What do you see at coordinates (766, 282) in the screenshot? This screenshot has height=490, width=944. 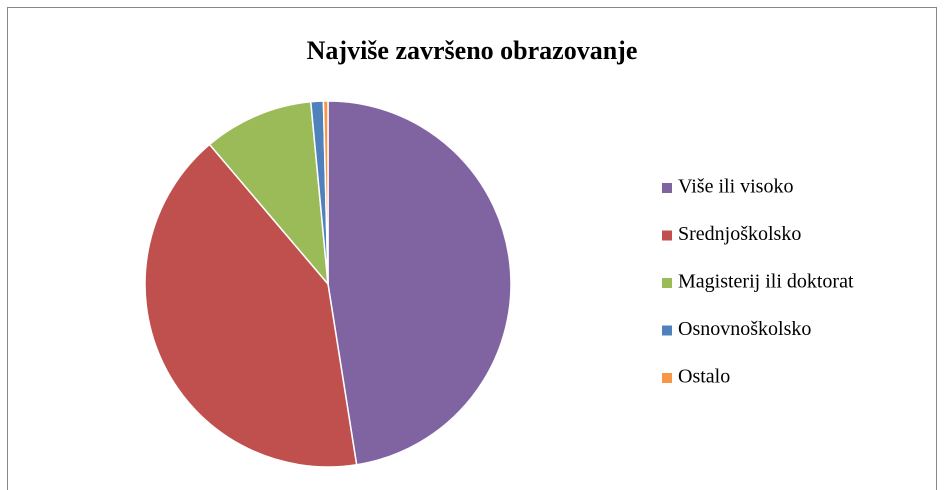 I see `legend-label: Magisterij ili doktorat` at bounding box center [766, 282].